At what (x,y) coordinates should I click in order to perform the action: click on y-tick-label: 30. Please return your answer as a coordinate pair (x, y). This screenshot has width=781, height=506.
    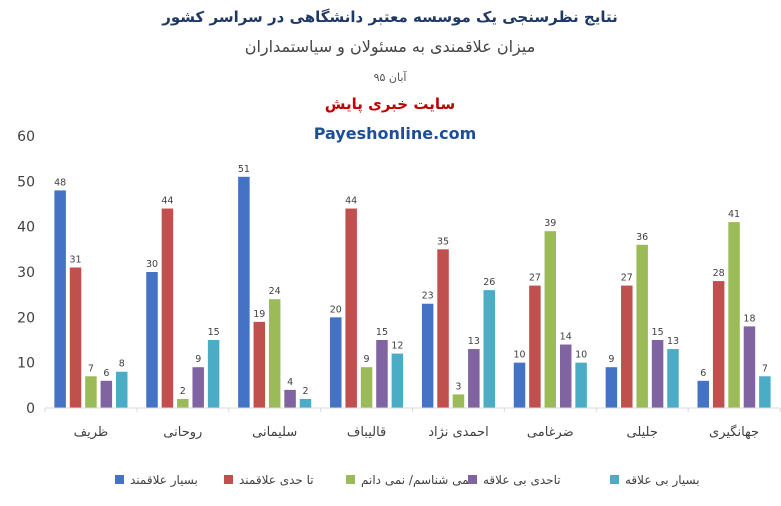
    Looking at the image, I should click on (26, 273).